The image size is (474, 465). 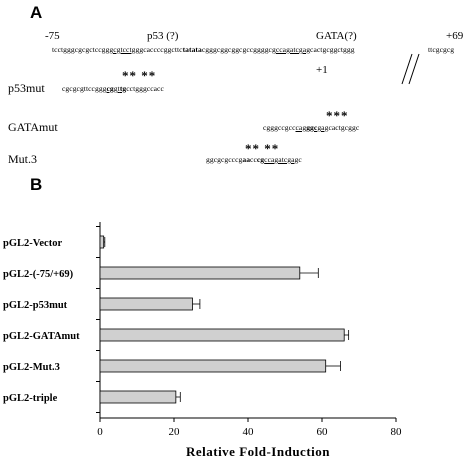 What do you see at coordinates (120, 49) in the screenshot?
I see `wt-seq-p53-site: gggcgtcctgg` at bounding box center [120, 49].